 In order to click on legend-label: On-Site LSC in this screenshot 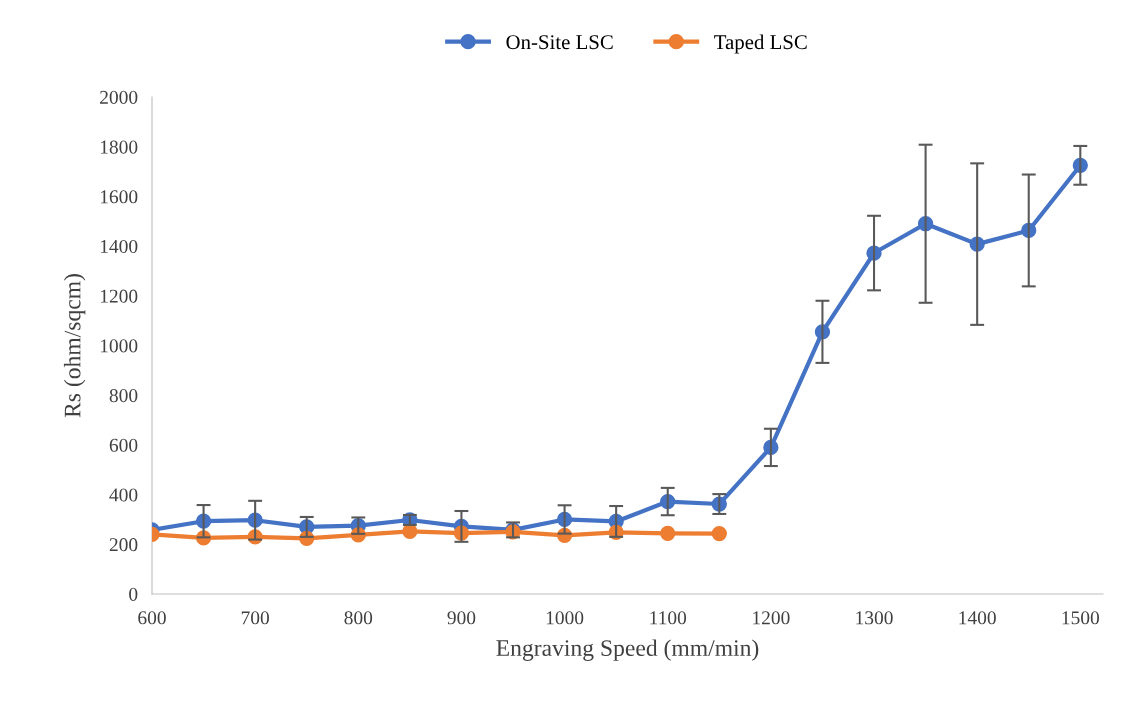, I will do `click(559, 42)`.